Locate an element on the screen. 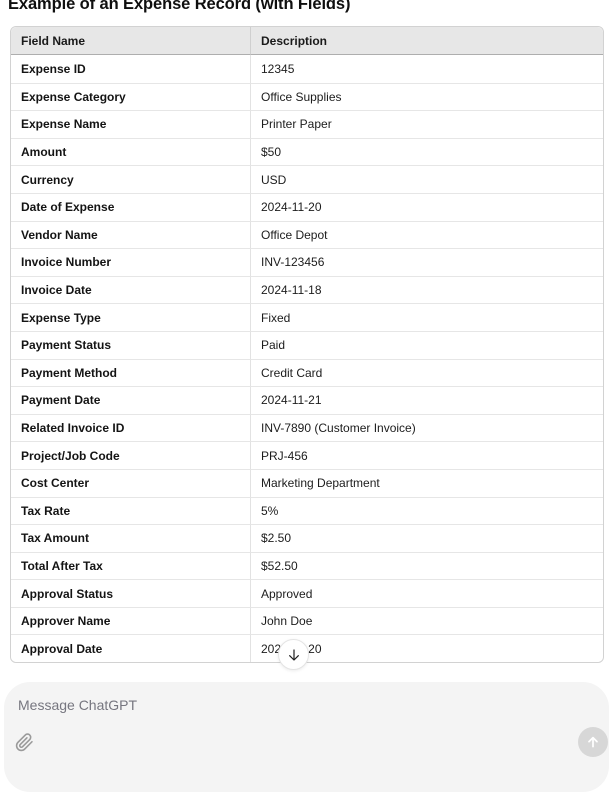 The height and width of the screenshot is (792, 613). description-cell: Fixed is located at coordinates (427, 317).